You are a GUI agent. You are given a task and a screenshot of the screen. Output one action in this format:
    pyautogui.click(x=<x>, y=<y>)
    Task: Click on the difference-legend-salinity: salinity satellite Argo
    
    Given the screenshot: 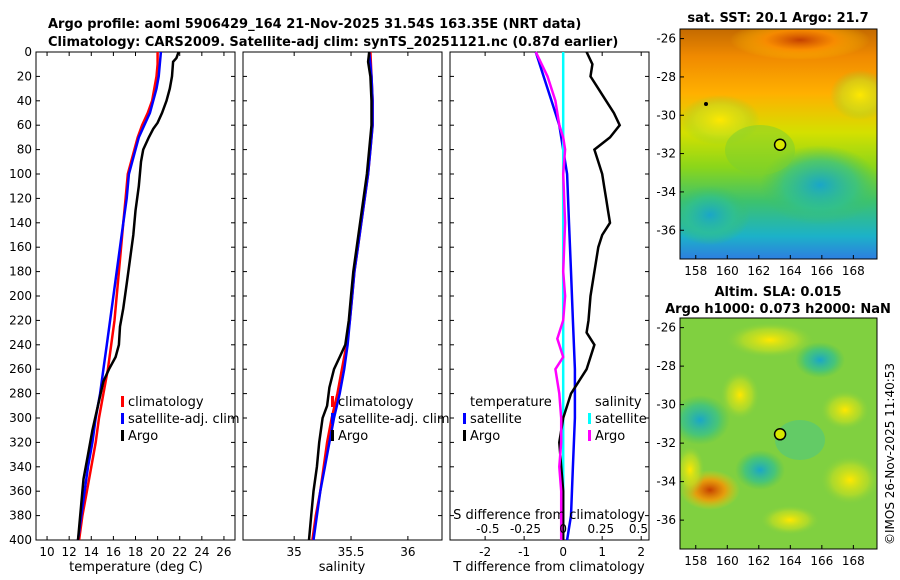 What is the action you would take?
    pyautogui.click(x=617, y=419)
    